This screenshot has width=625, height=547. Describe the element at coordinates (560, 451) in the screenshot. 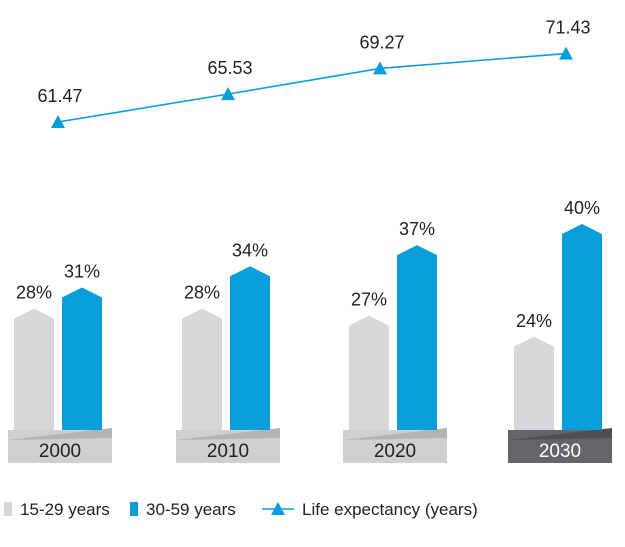

I see `year-label: 2030` at that location.